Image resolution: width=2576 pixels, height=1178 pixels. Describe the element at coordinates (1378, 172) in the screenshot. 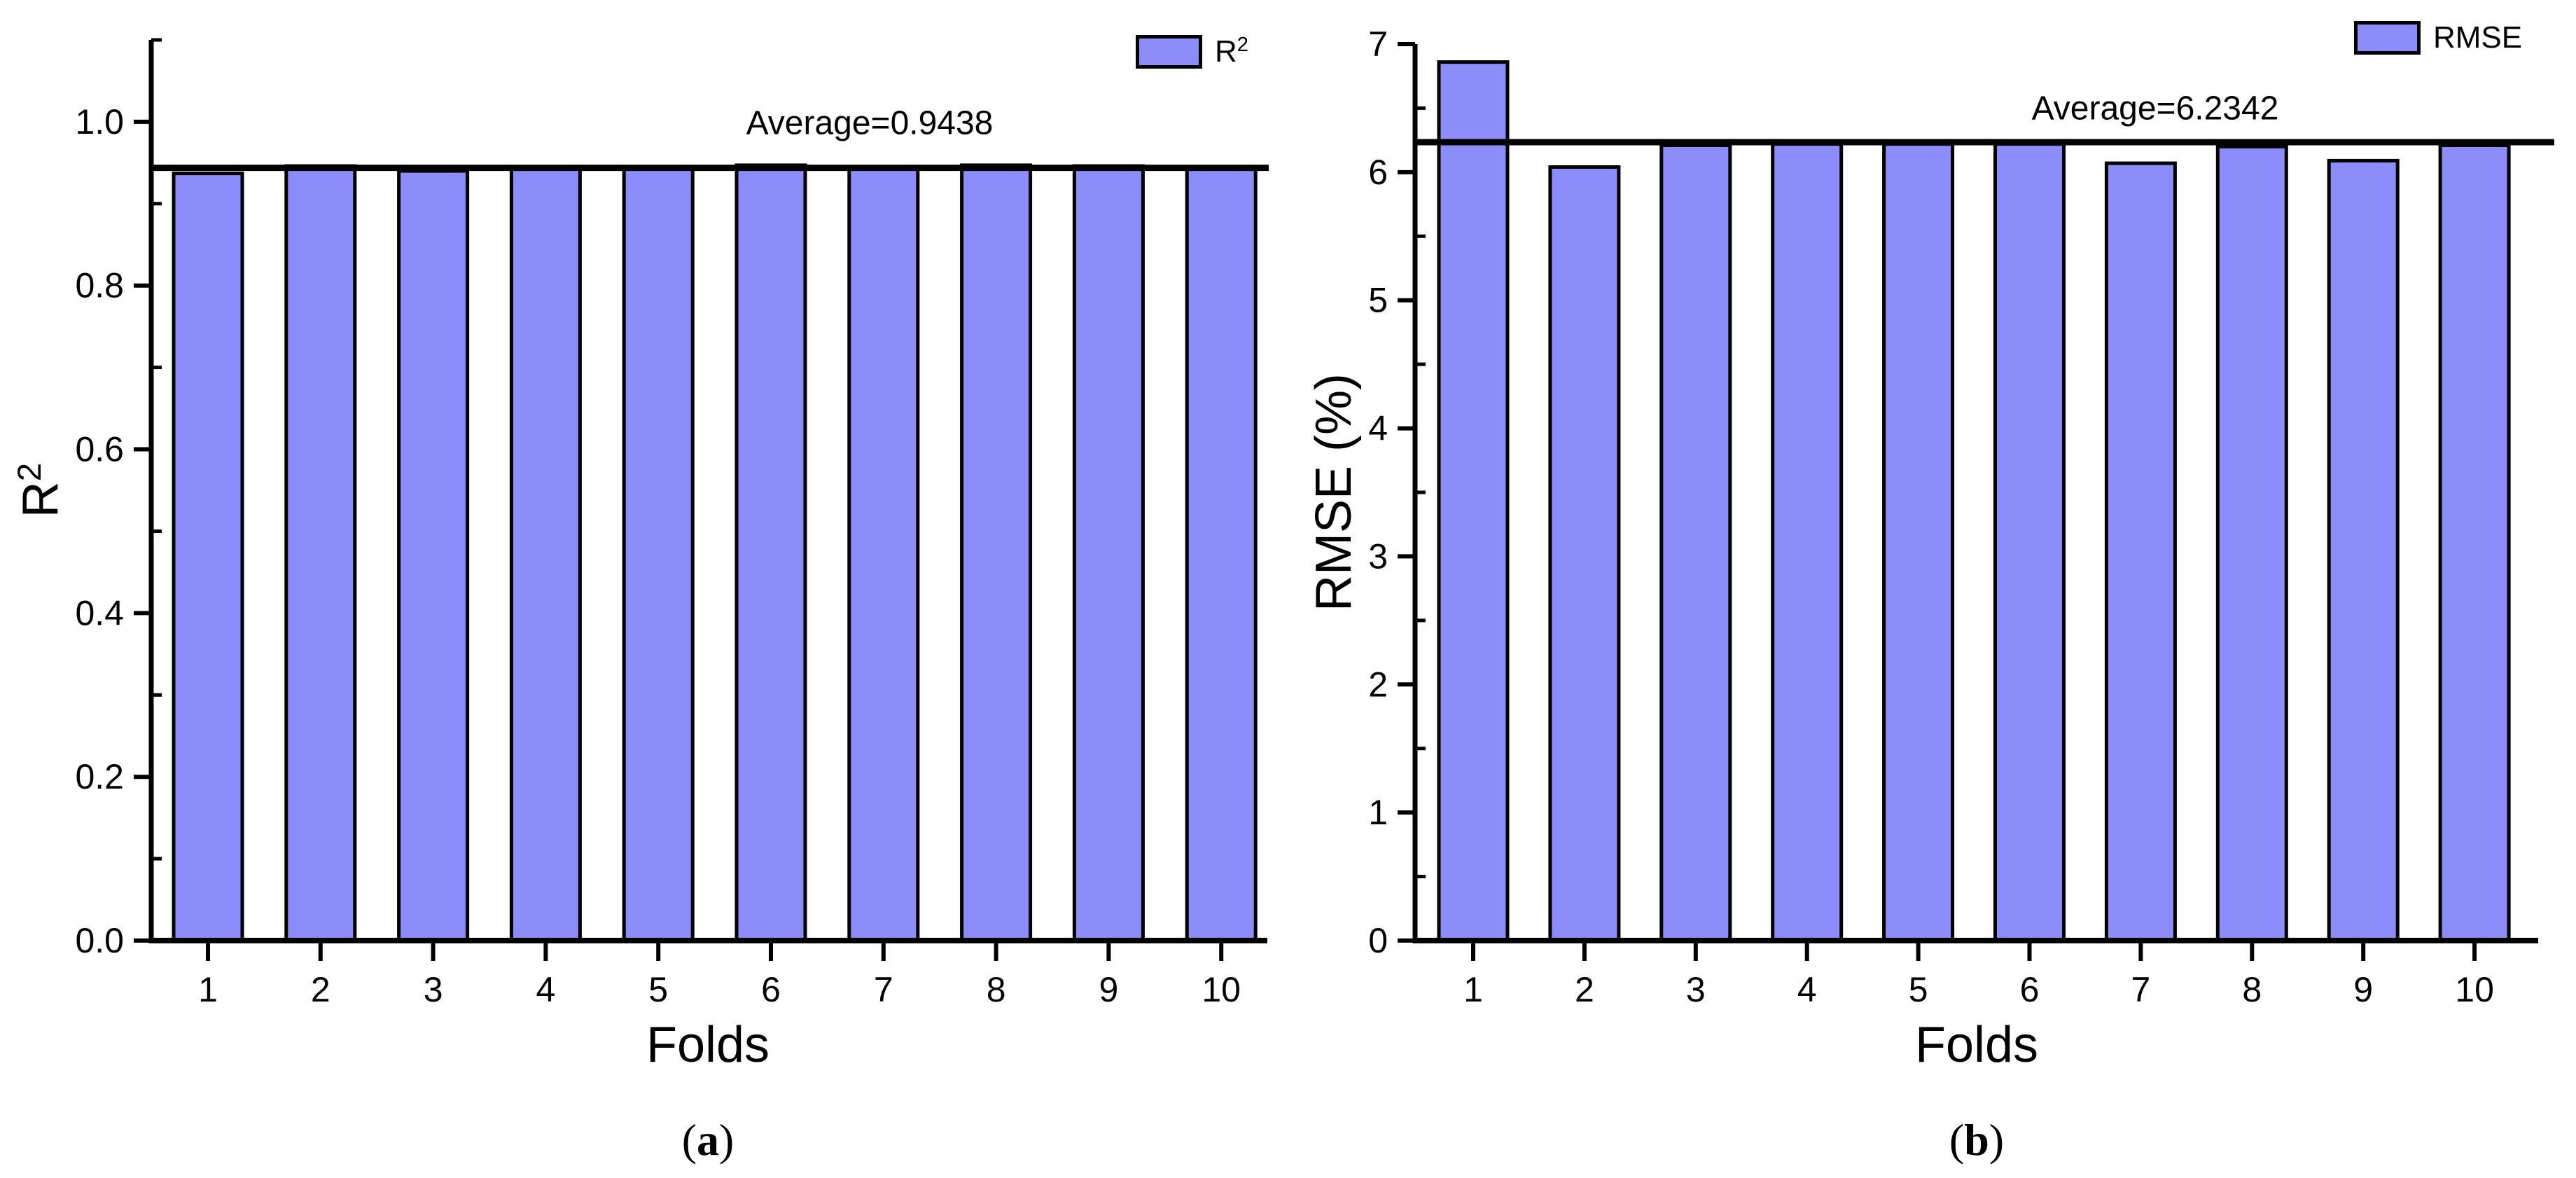

I see `panel-b-y-tick-label: 6` at that location.